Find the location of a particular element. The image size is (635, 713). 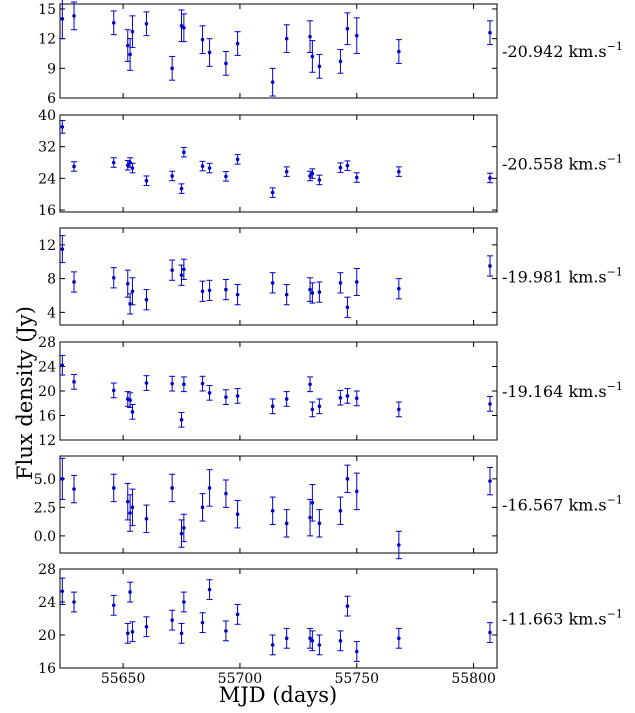

y-tick-label: 12 is located at coordinates (47, 246).